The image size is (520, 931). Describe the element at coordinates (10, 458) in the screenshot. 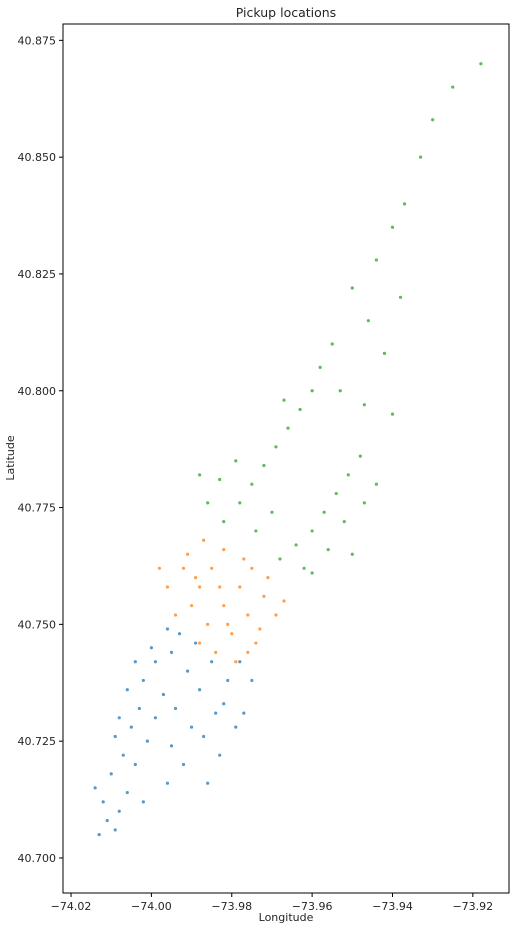

I see `y-axis-label: Latitude` at that location.